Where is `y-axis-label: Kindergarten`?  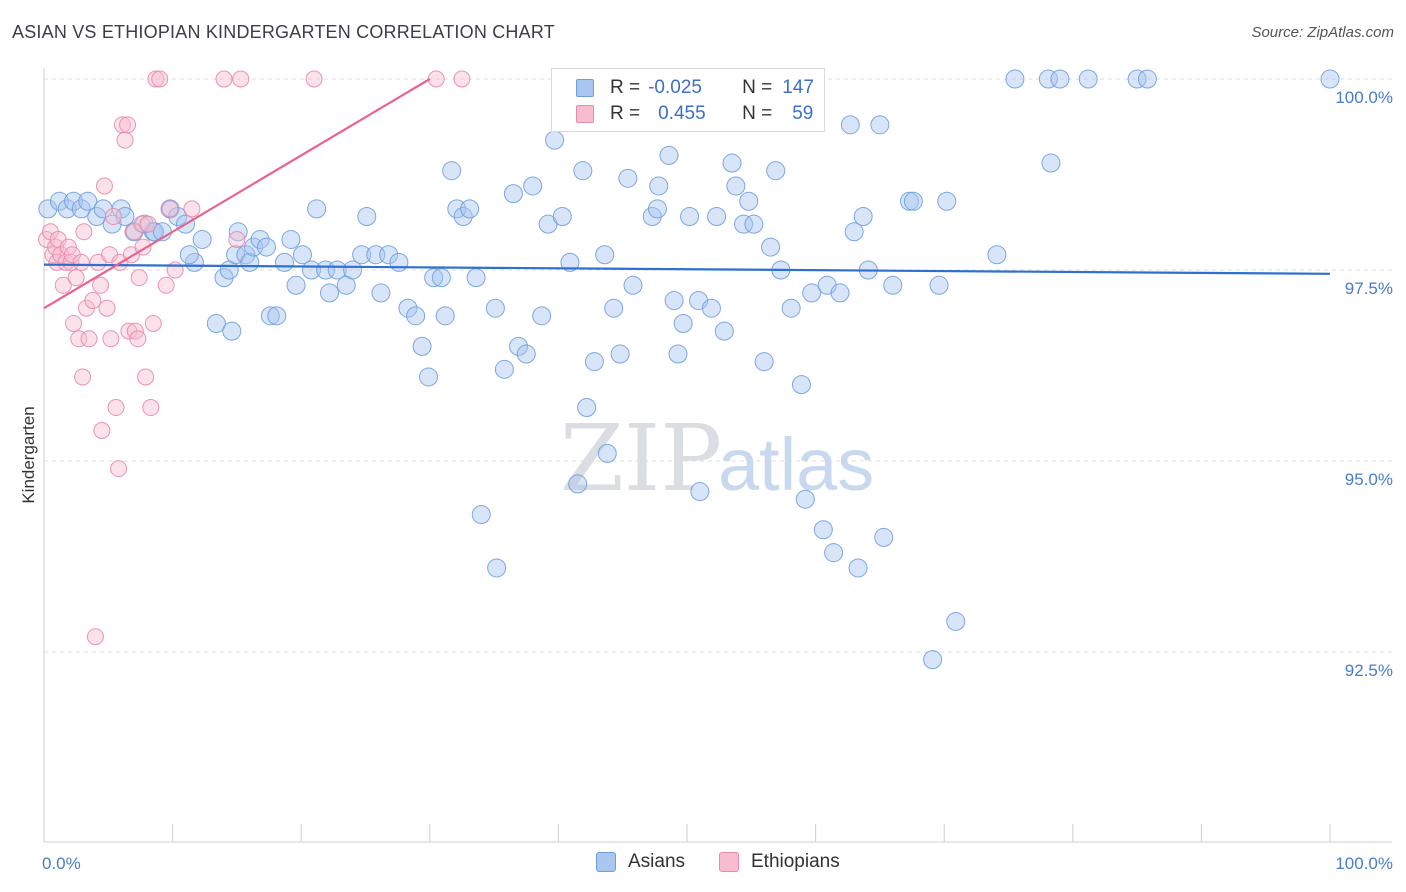
y-axis-label: Kindergarten is located at coordinates (28, 454).